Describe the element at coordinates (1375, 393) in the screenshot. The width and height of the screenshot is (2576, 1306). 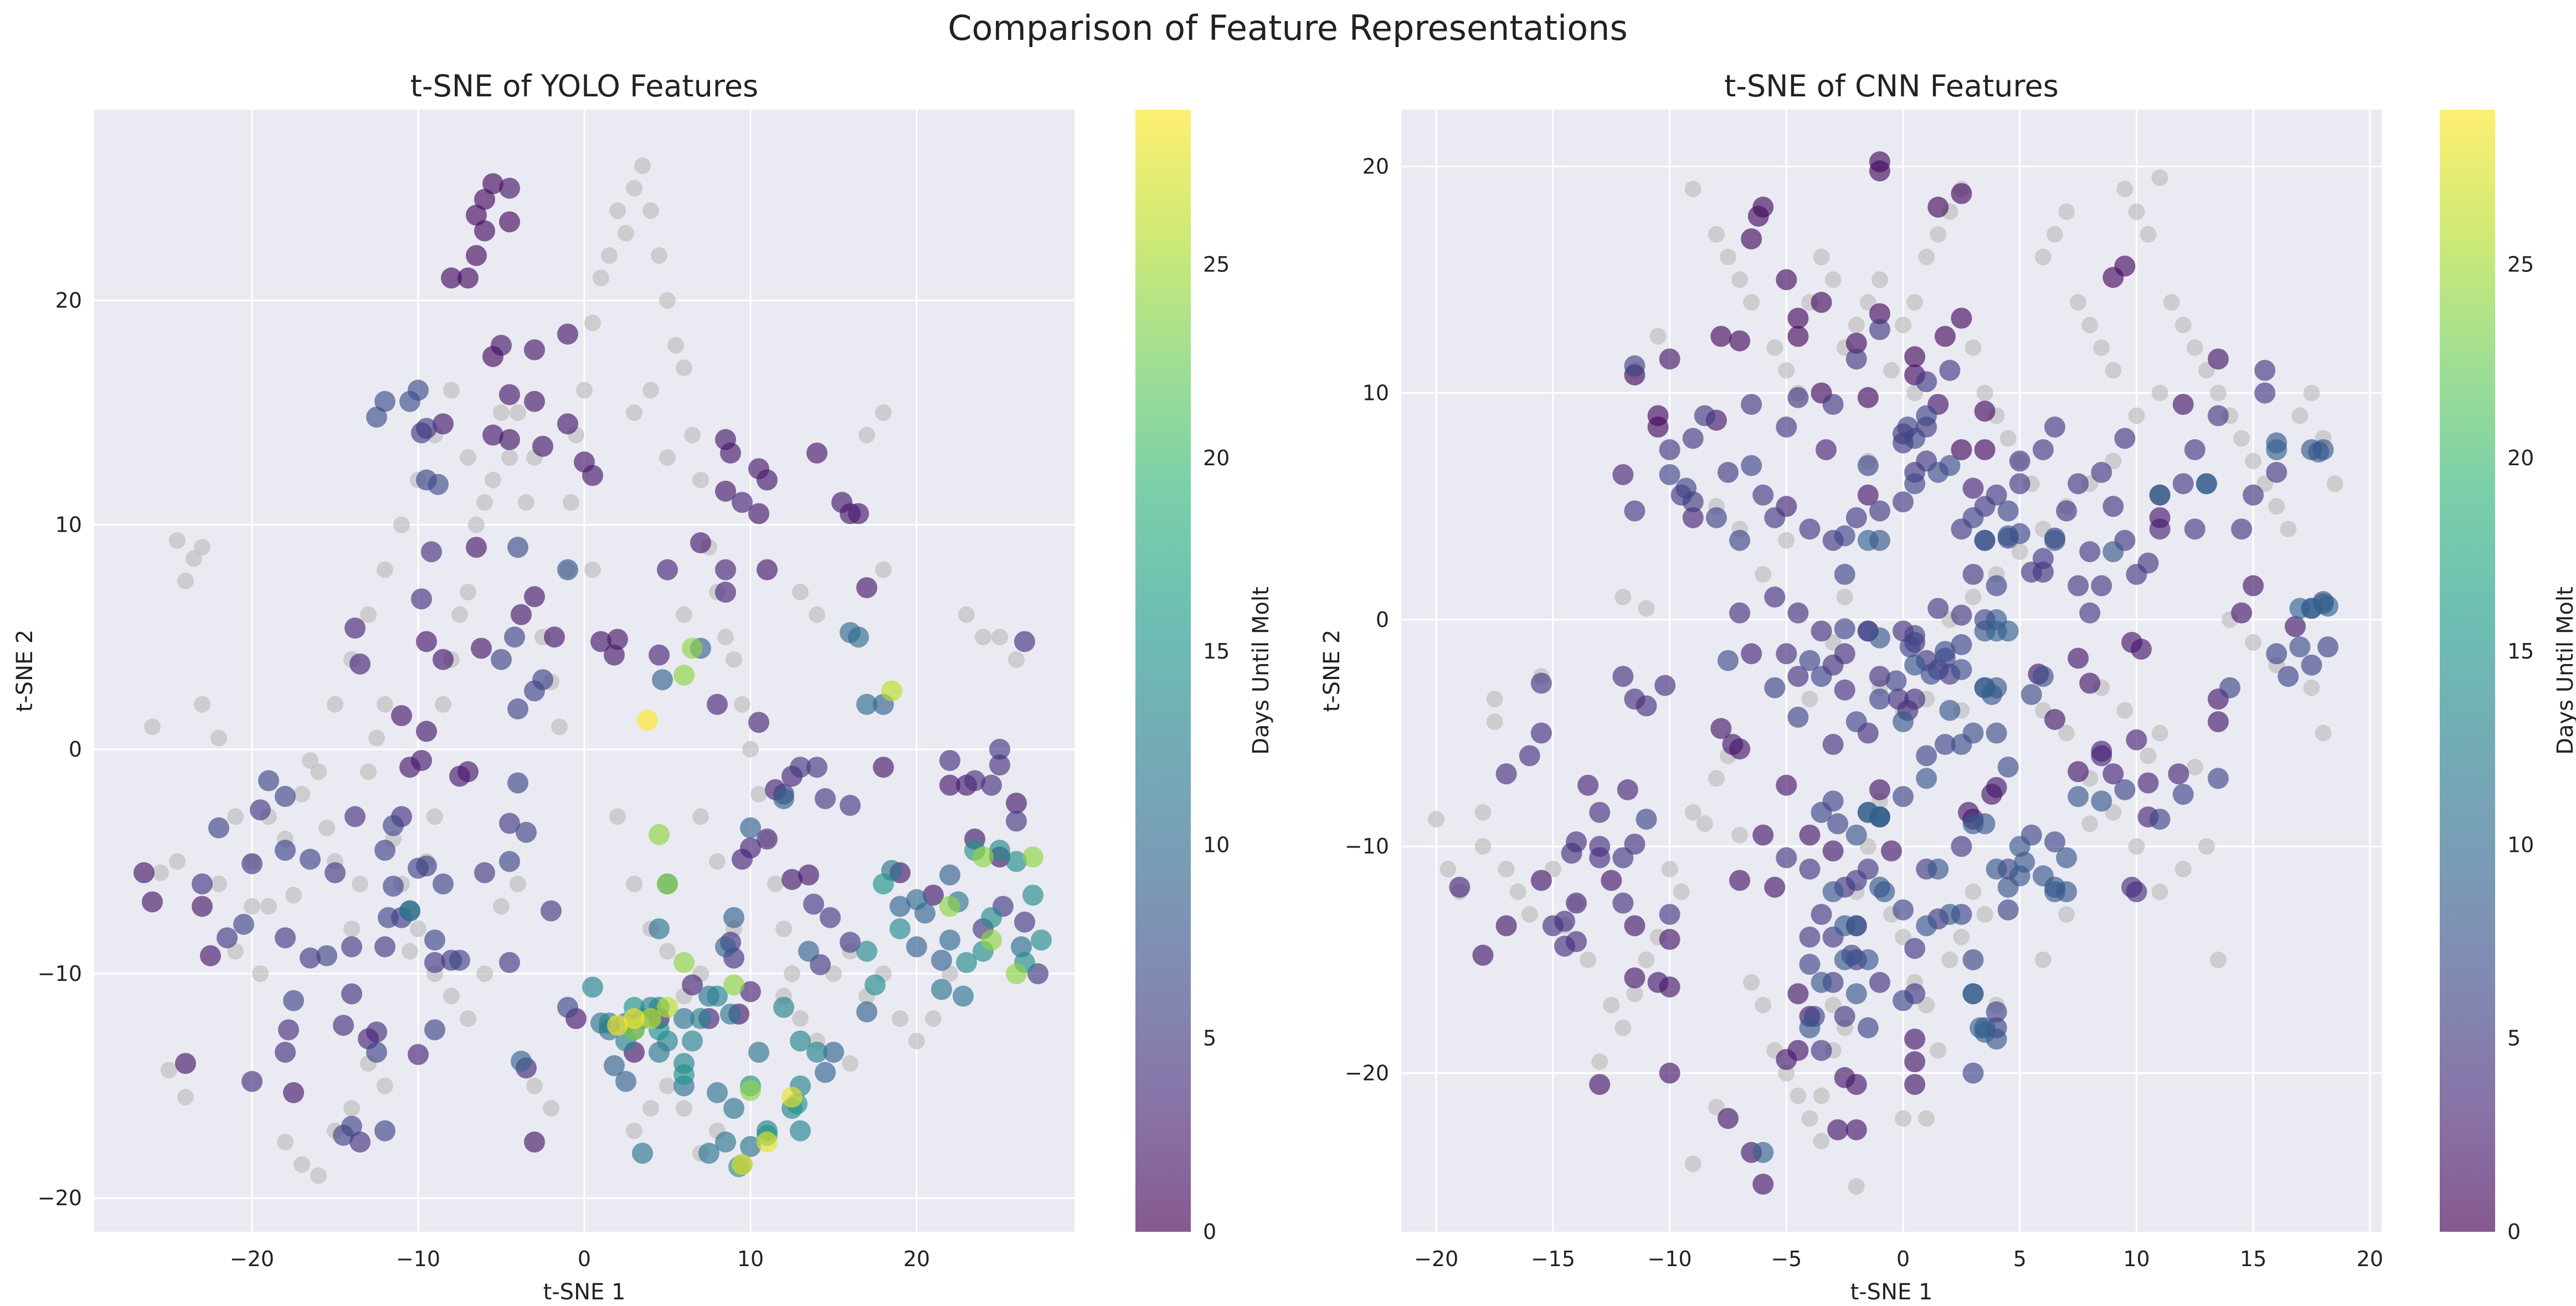
I see `y-tick-label: 10` at that location.